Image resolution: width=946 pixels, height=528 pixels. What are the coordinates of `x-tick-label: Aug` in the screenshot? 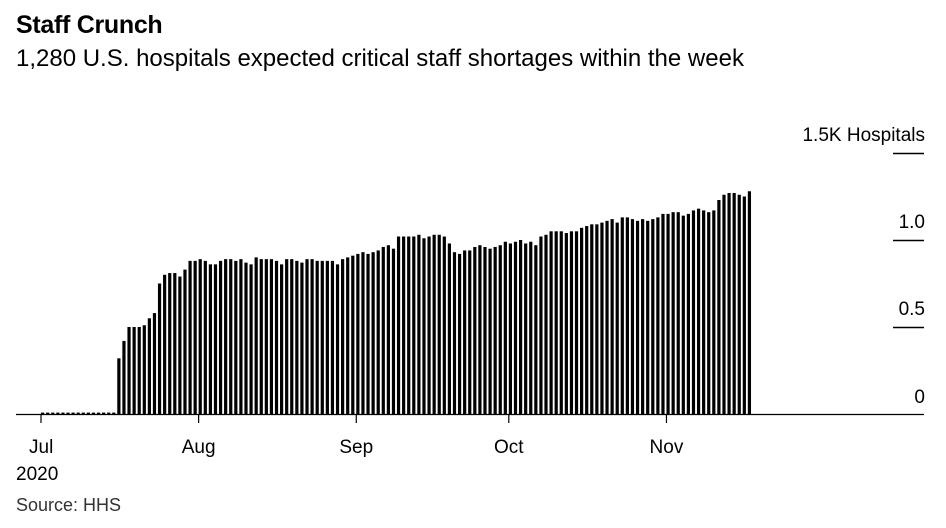 It's located at (199, 447).